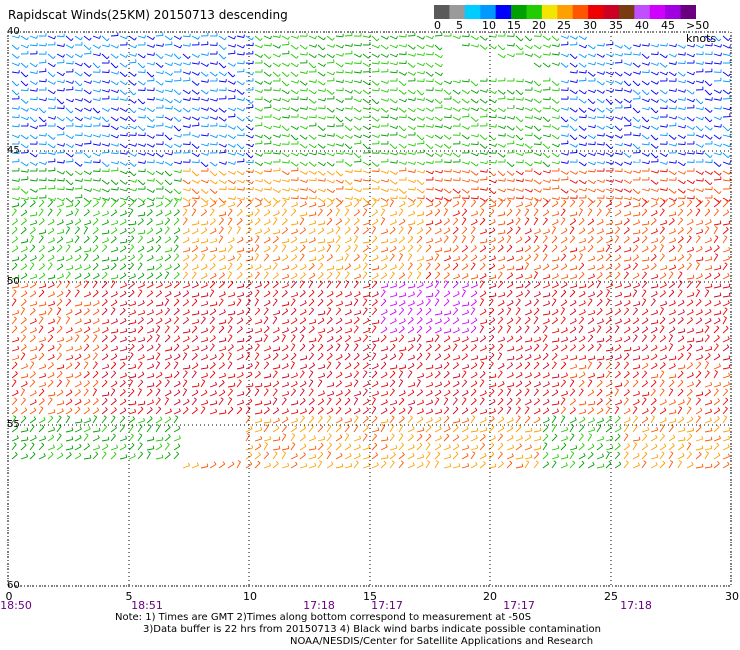  Describe the element at coordinates (16, 605) in the screenshot. I see `time-label-1: 18:50` at that location.